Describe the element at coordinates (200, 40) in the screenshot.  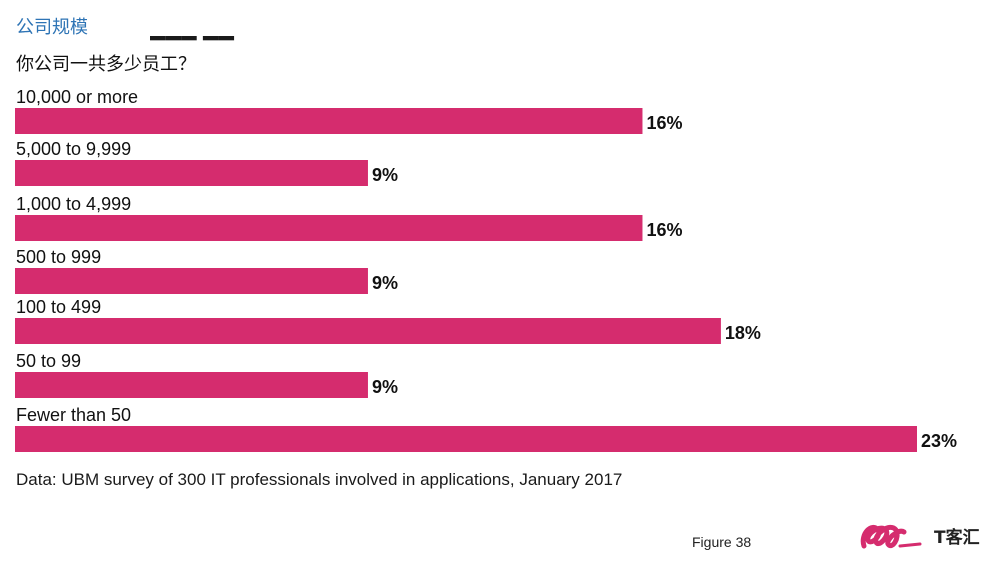
I see `partially-hidden-heading: ▀▀▀ ▀▀` at that location.